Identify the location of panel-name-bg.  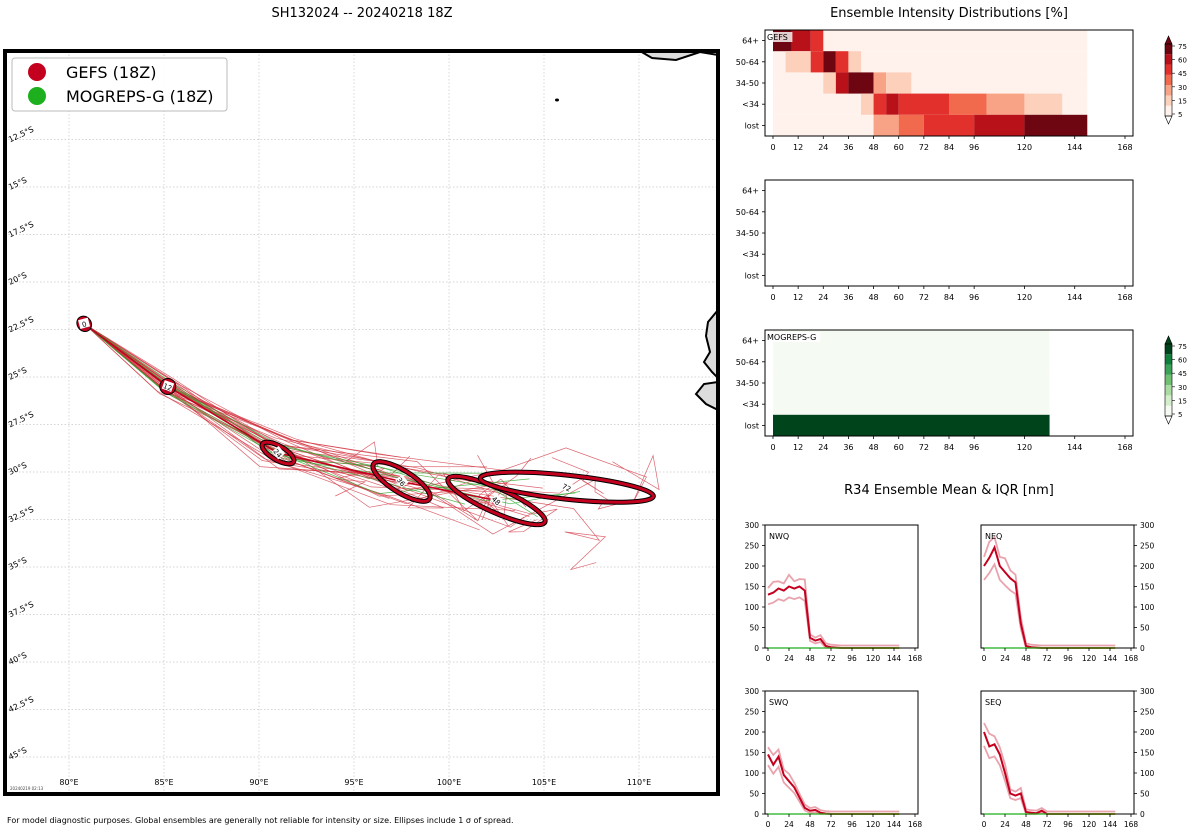
(793, 337).